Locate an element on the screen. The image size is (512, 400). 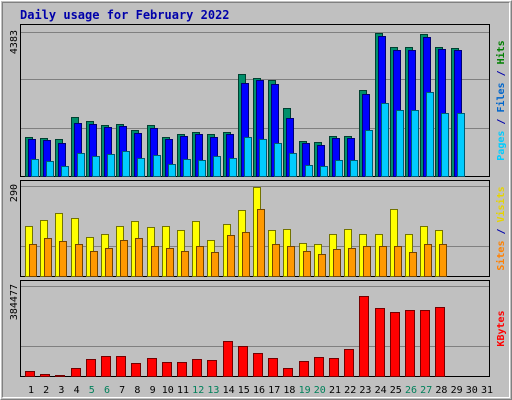
y-axis-label-part: Pages is located at coordinates (501, 146).